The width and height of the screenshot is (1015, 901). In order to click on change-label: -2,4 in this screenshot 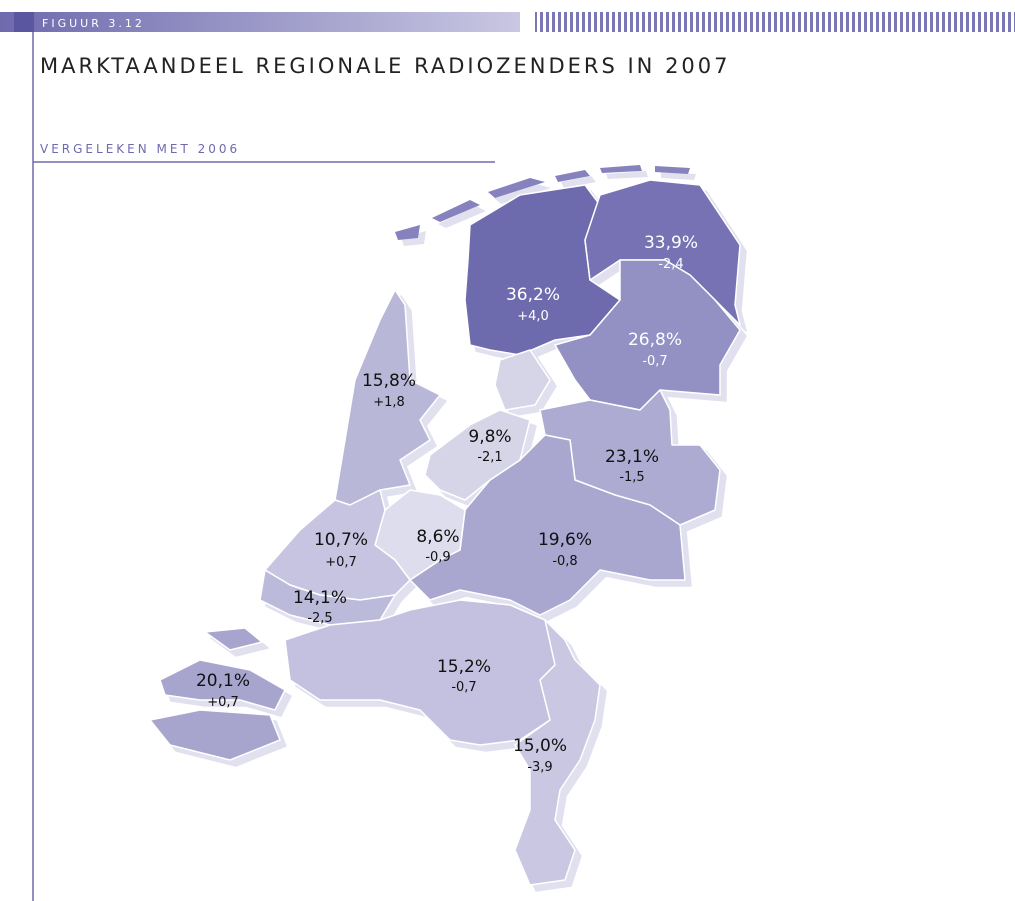, I will do `click(670, 264)`.